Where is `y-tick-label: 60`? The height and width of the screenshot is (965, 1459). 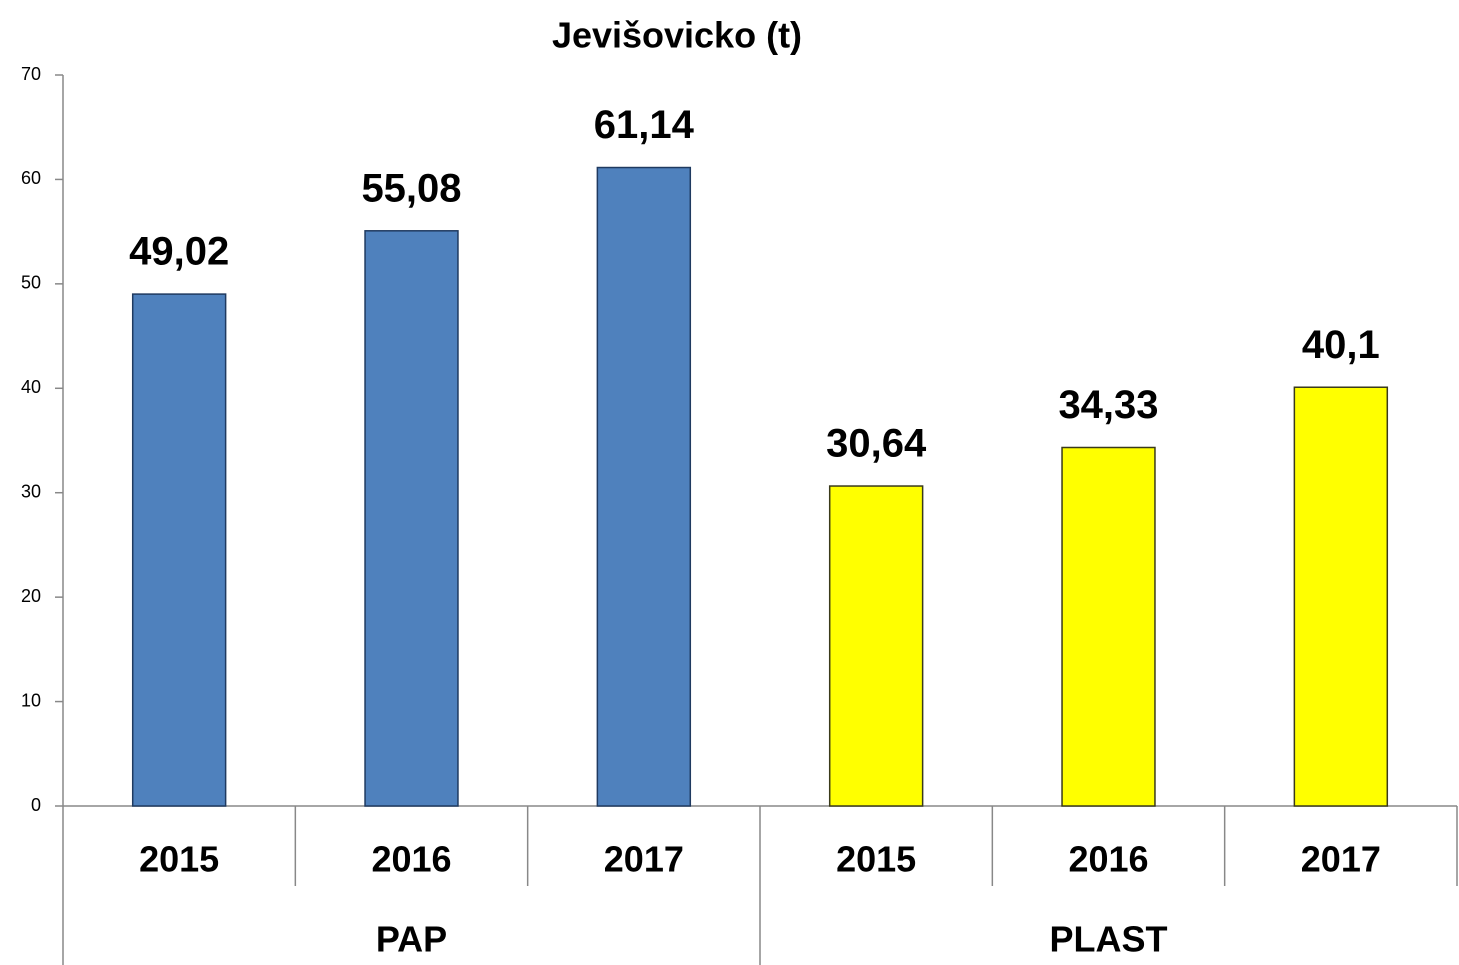
y-tick-label: 60 is located at coordinates (31, 178).